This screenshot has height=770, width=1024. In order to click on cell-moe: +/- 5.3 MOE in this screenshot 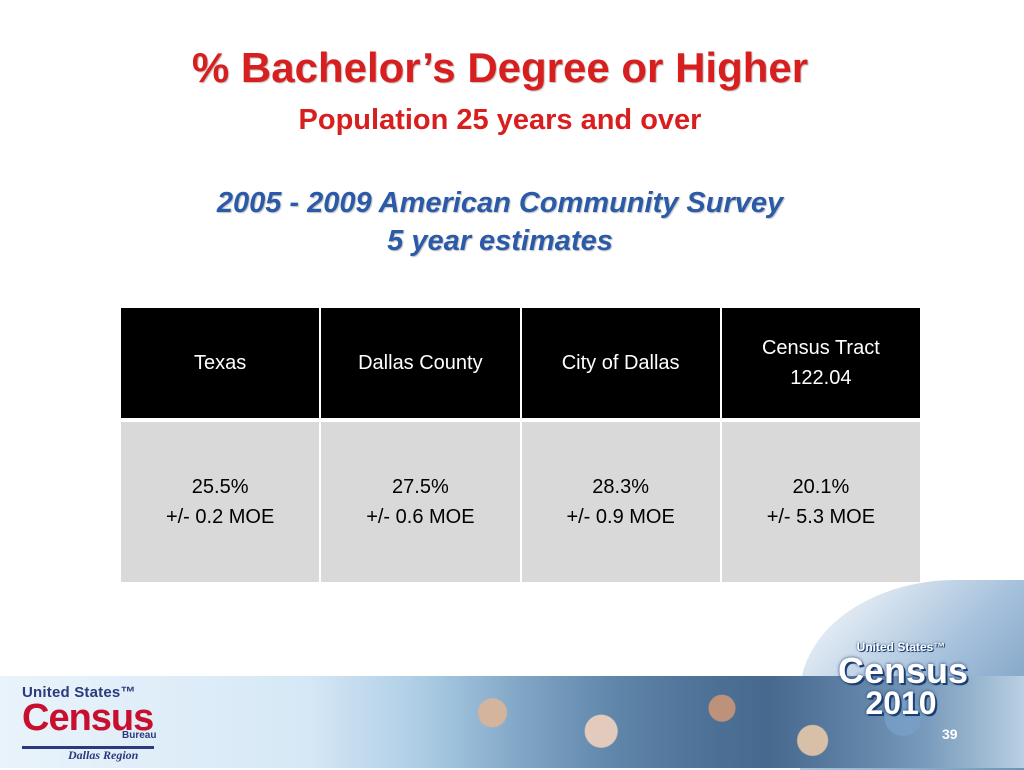, I will do `click(821, 517)`.